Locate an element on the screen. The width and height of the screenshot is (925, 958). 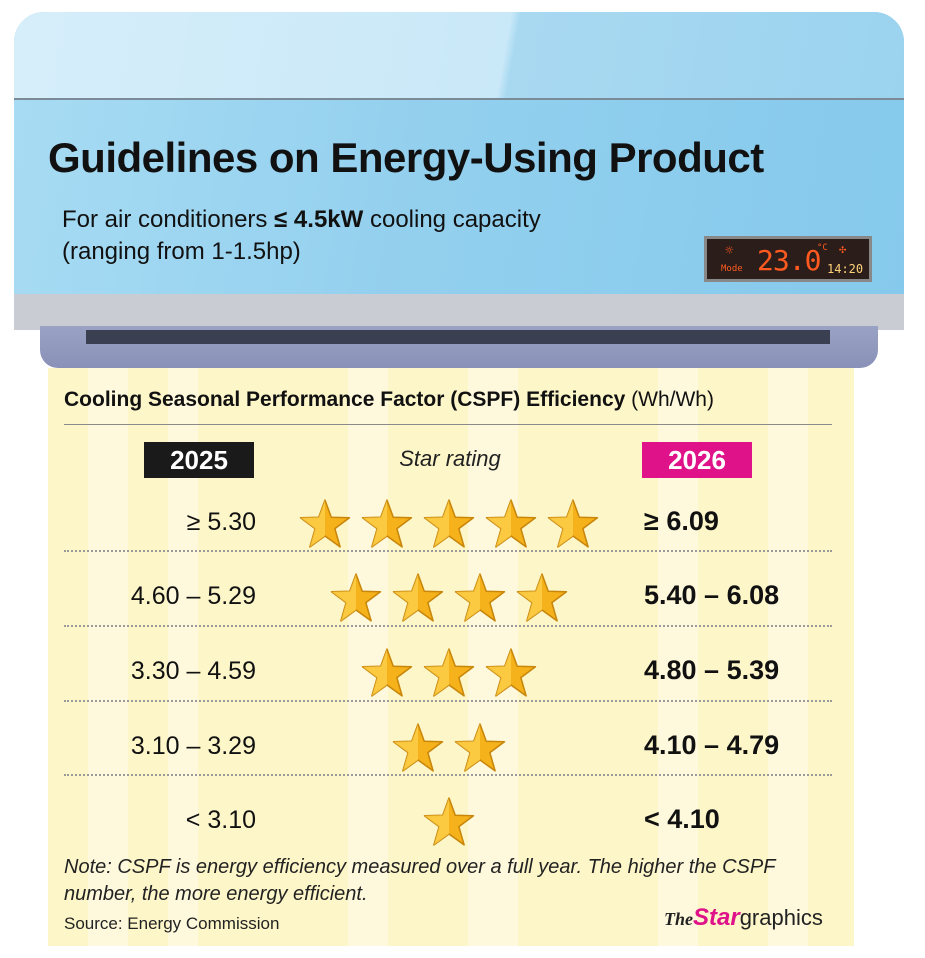
heading-divider is located at coordinates (448, 424).